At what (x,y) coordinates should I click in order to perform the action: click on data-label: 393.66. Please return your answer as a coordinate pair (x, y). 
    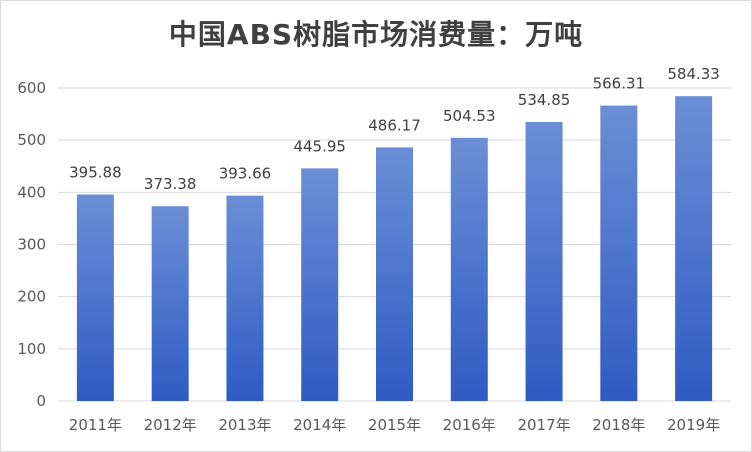
    Looking at the image, I should click on (245, 174).